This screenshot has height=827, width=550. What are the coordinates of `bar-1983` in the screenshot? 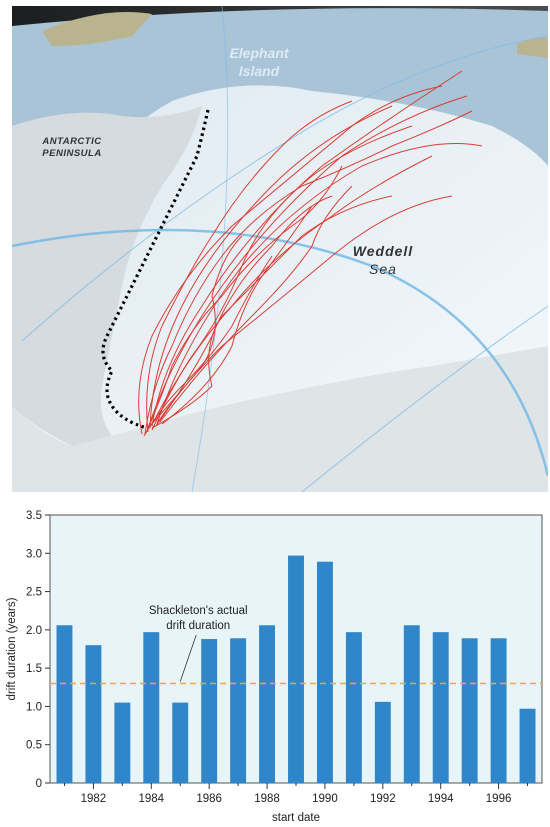 It's located at (122, 742).